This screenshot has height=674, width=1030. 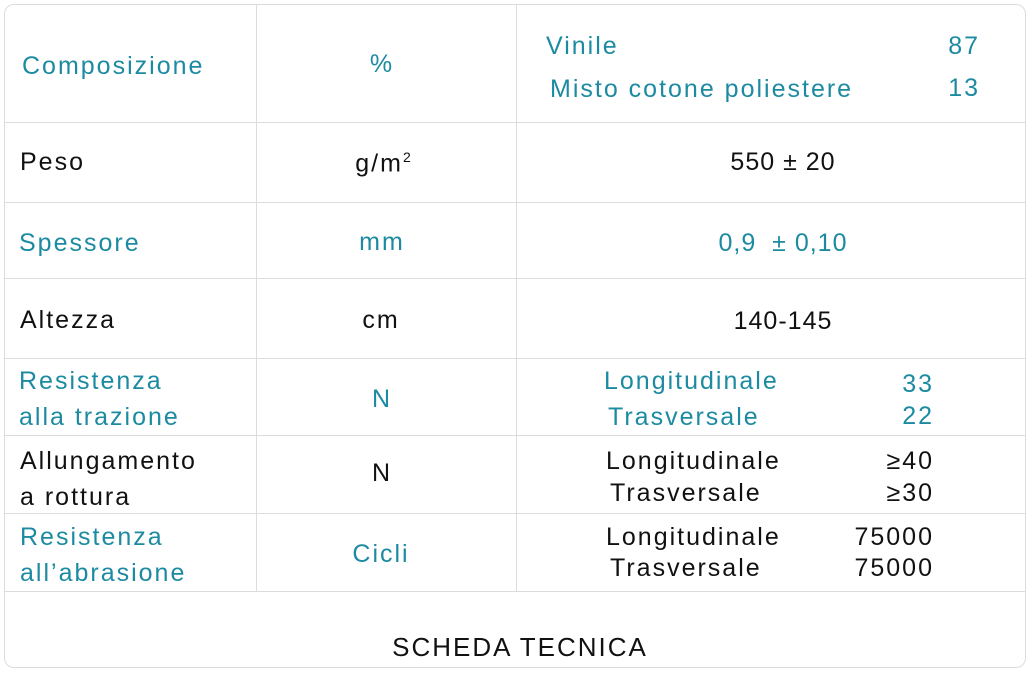 I want to click on row-label-line: alla trazione, so click(x=99, y=417).